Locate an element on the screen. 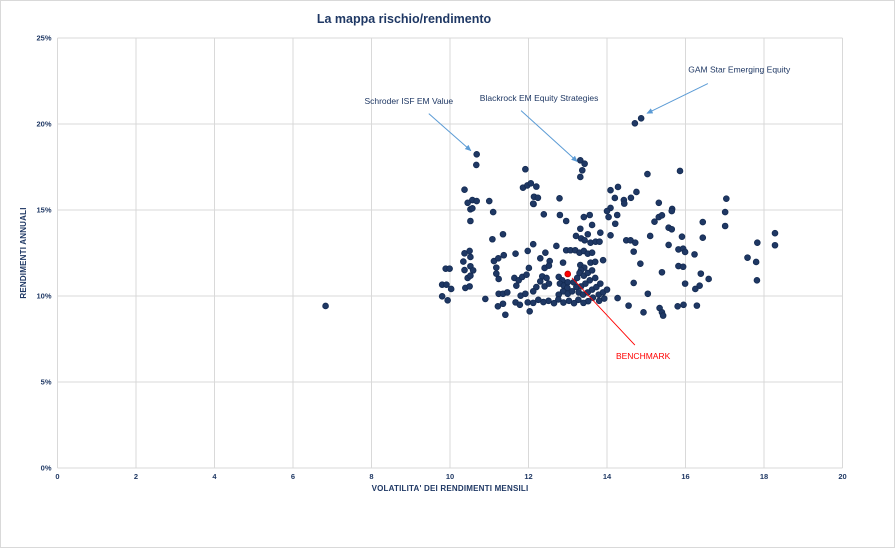 The width and height of the screenshot is (895, 548). x-tick-label: 12 is located at coordinates (528, 476).